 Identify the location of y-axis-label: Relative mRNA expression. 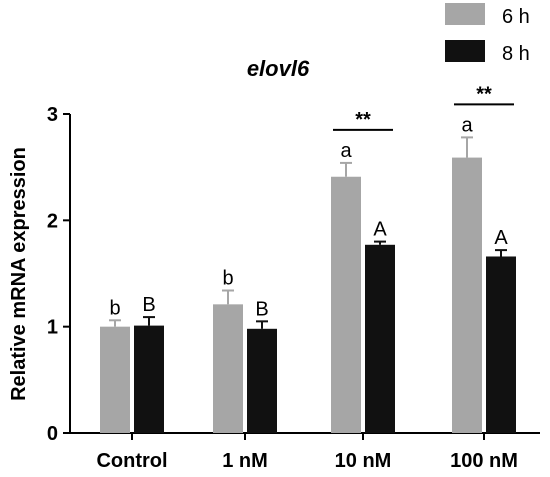
(19, 274).